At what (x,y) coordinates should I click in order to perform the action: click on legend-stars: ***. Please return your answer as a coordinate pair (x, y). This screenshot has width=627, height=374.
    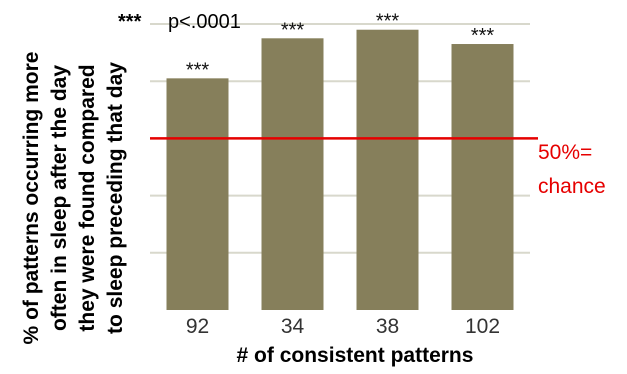
    Looking at the image, I should click on (130, 22).